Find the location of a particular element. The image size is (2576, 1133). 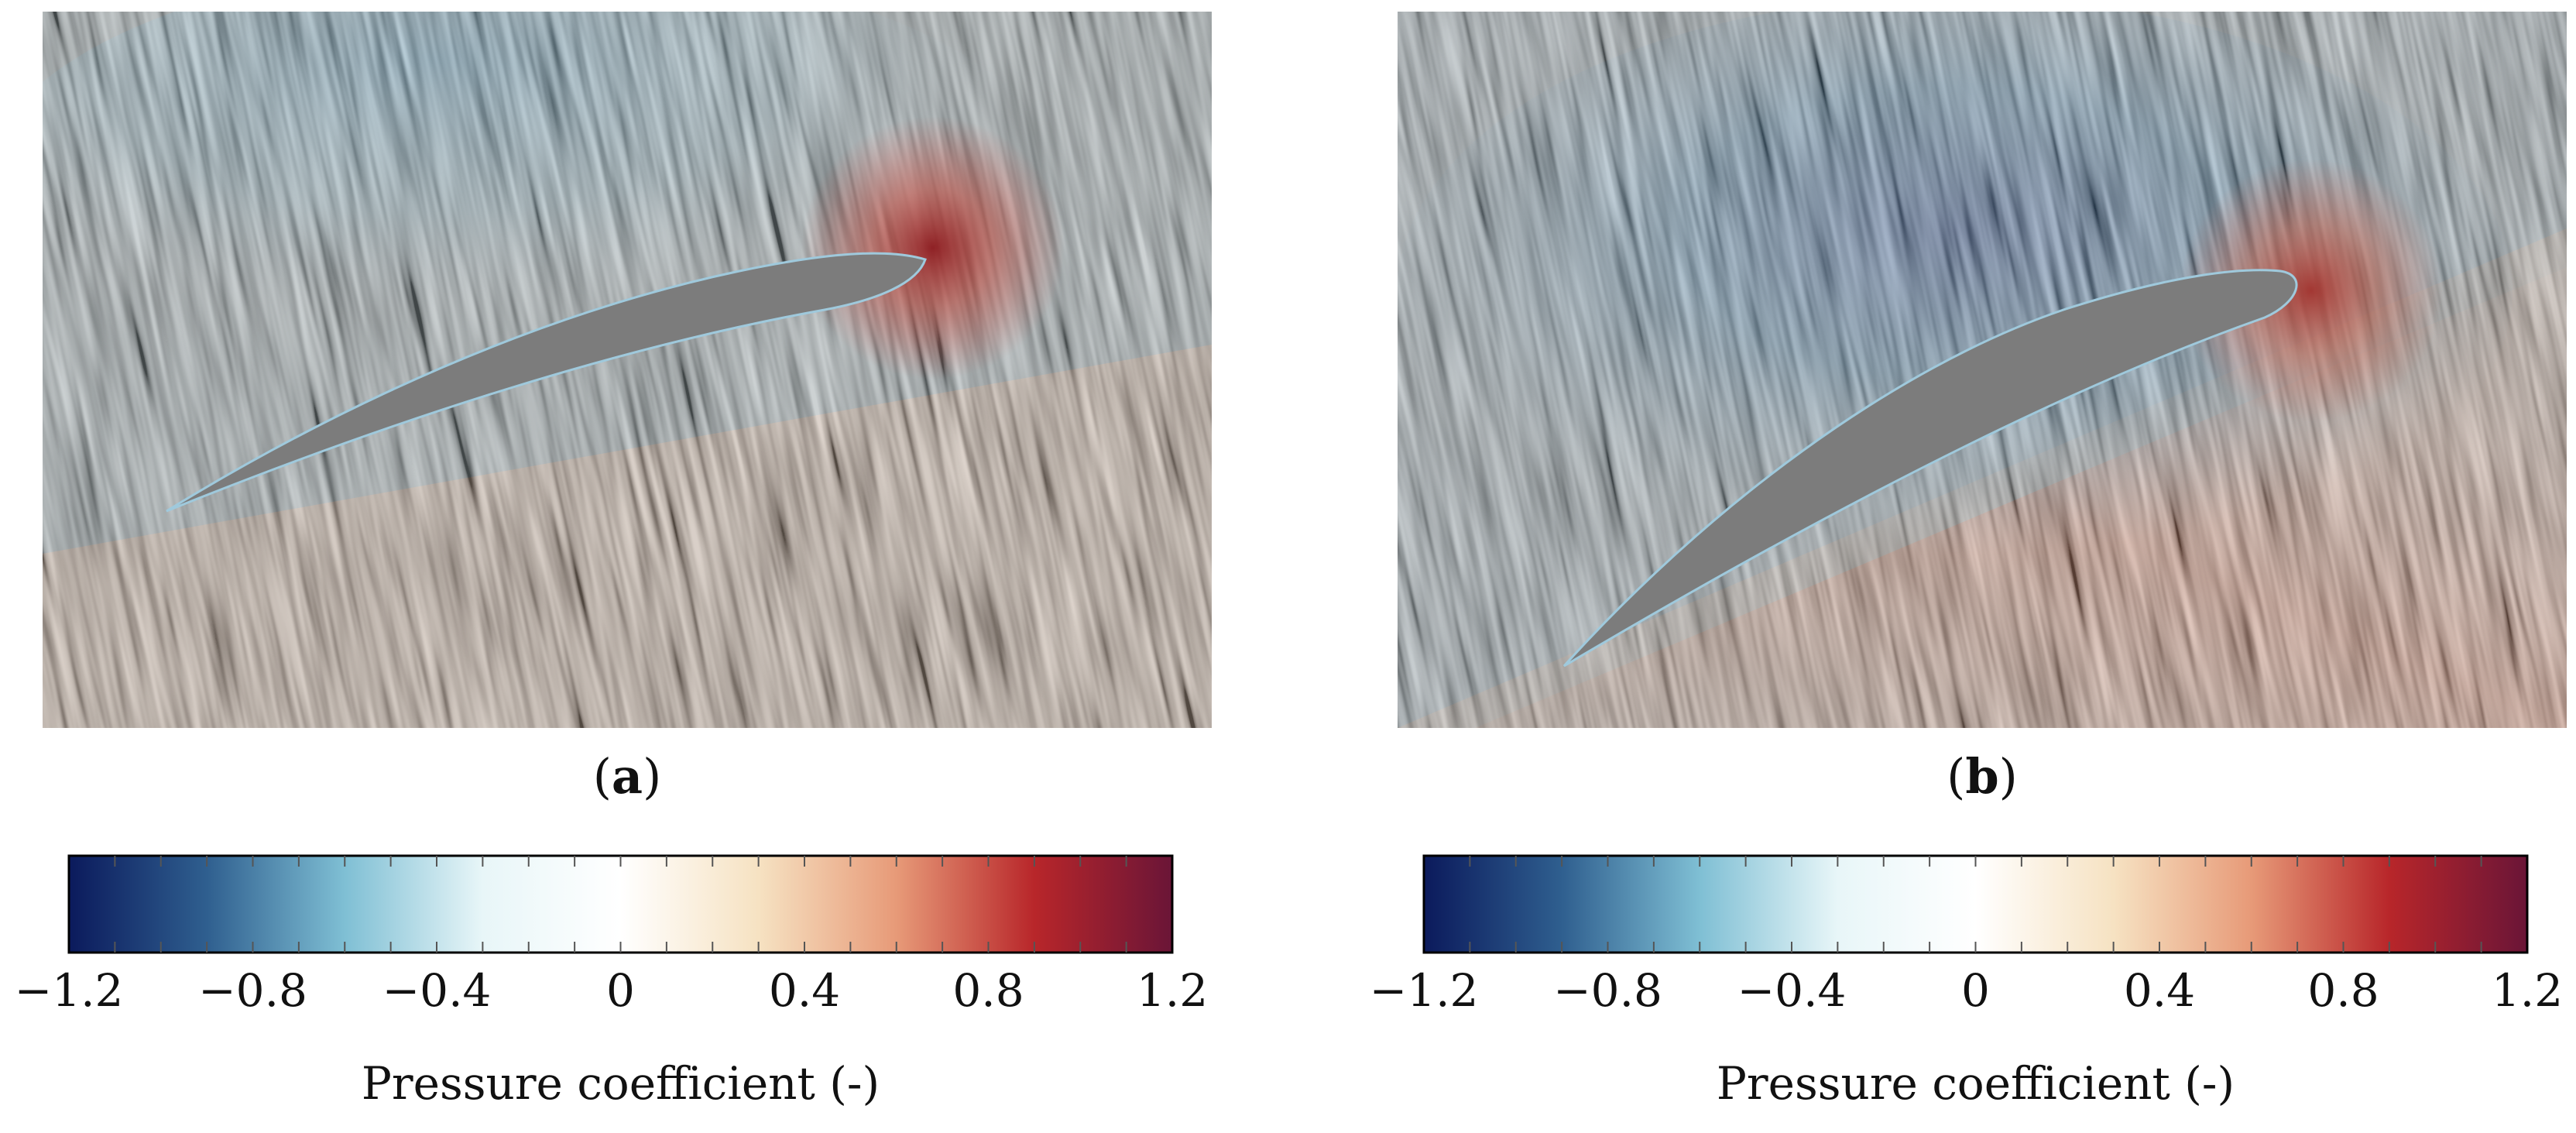

colorbar-ticks-a: −1.2 −0.8 −0.4 0 0.4 0.8 1.2 is located at coordinates (612, 993).